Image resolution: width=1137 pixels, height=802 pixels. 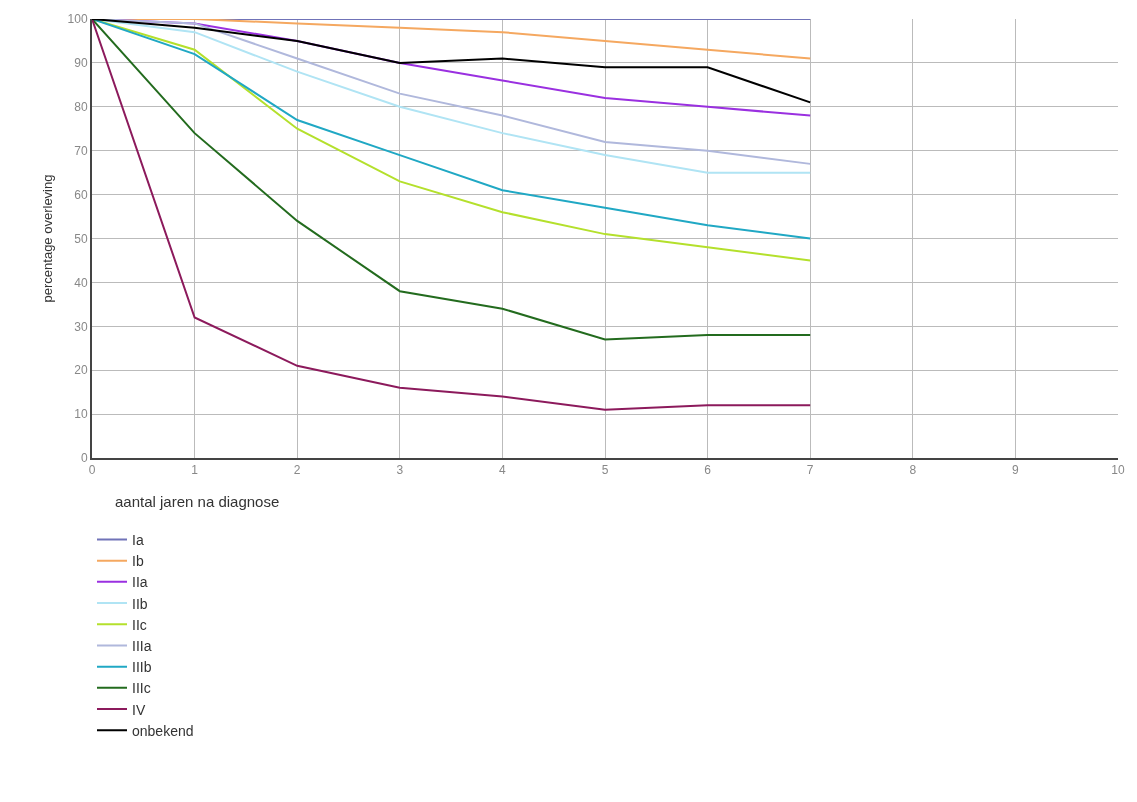 What do you see at coordinates (142, 645) in the screenshot?
I see `legend-label: IIIa` at bounding box center [142, 645].